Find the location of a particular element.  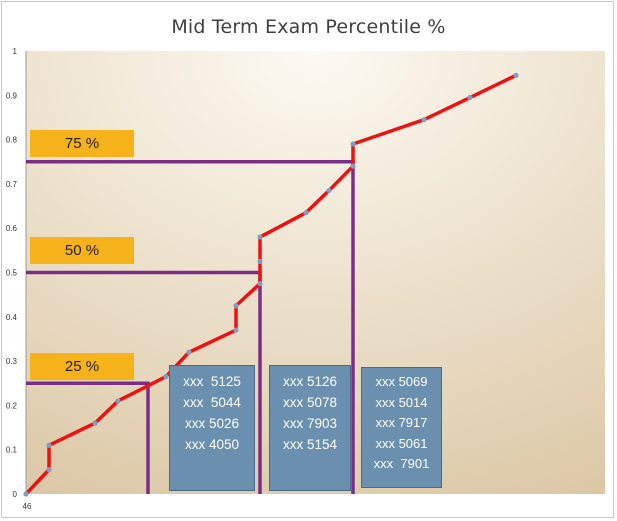

annotation-box-1: xxx 5125 xxx 5044 xxx 5026 xxx 4050 is located at coordinates (212, 428).